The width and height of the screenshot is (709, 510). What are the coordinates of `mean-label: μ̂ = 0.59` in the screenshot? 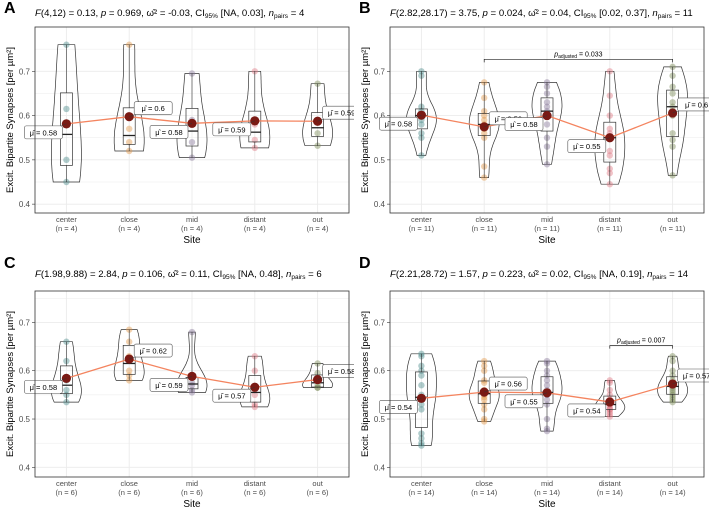 It's located at (168, 385).